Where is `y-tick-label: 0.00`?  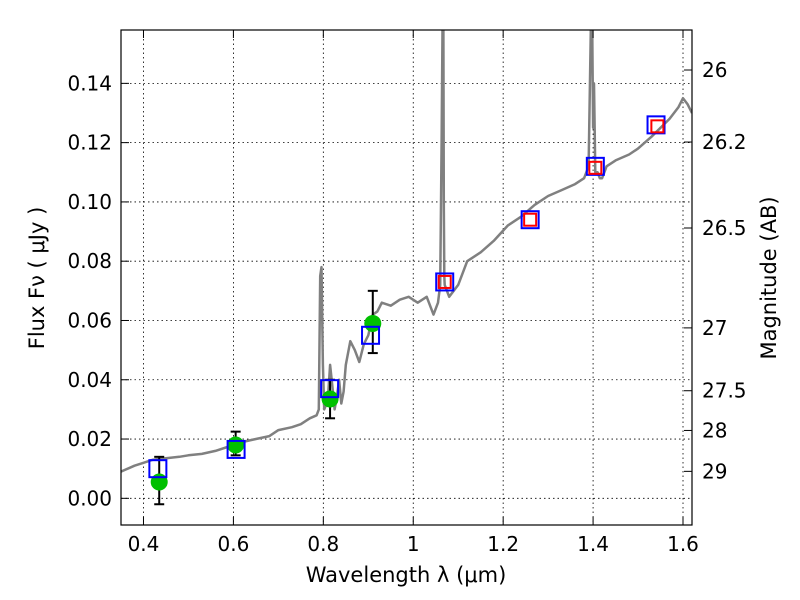
y-tick-label: 0.00 is located at coordinates (89, 498).